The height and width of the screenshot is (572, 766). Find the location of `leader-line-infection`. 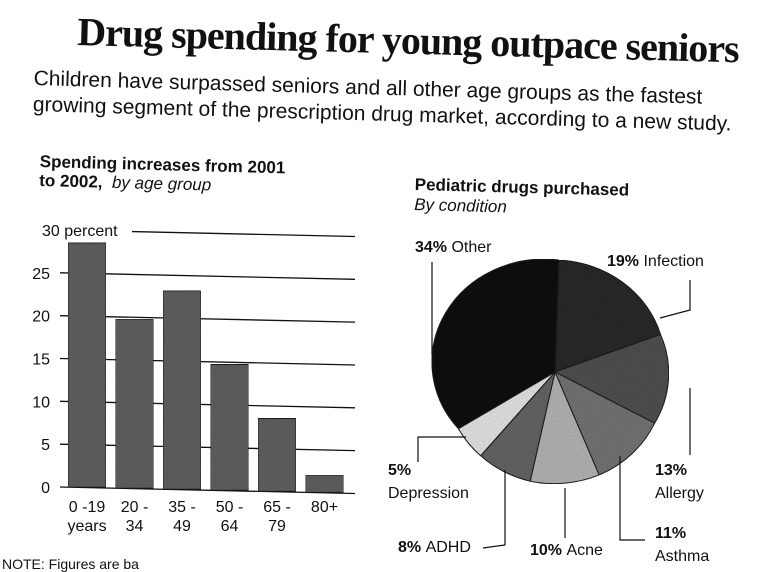

leader-line-infection is located at coordinates (675, 299).